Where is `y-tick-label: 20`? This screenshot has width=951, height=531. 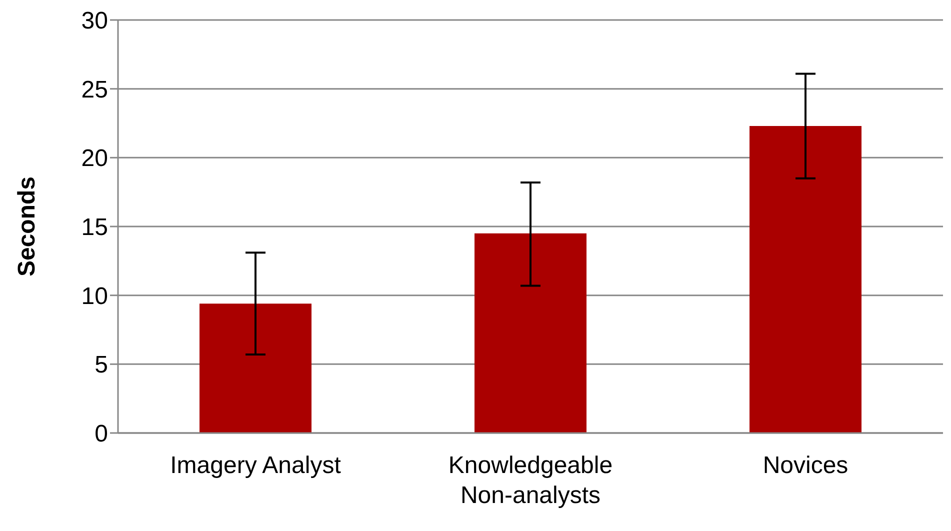 y-tick-label: 20 is located at coordinates (94, 158).